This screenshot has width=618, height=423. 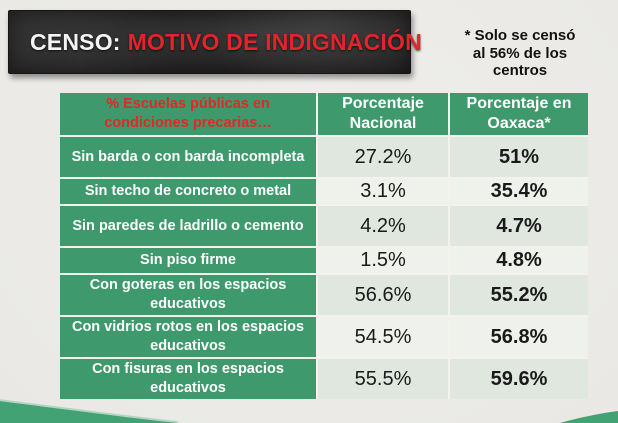 I want to click on value-oaxaca: 51%, so click(x=519, y=157).